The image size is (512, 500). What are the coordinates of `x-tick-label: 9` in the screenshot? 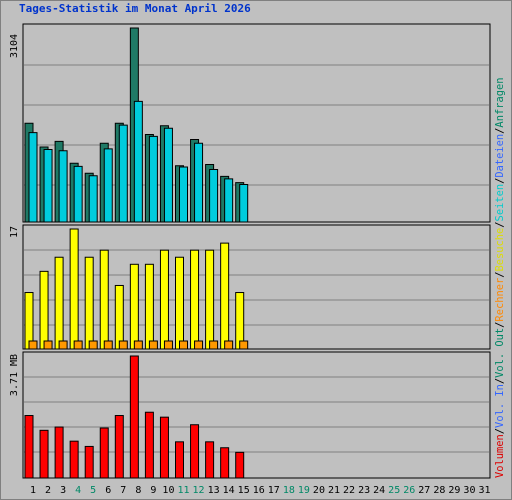 It's located at (153, 490).